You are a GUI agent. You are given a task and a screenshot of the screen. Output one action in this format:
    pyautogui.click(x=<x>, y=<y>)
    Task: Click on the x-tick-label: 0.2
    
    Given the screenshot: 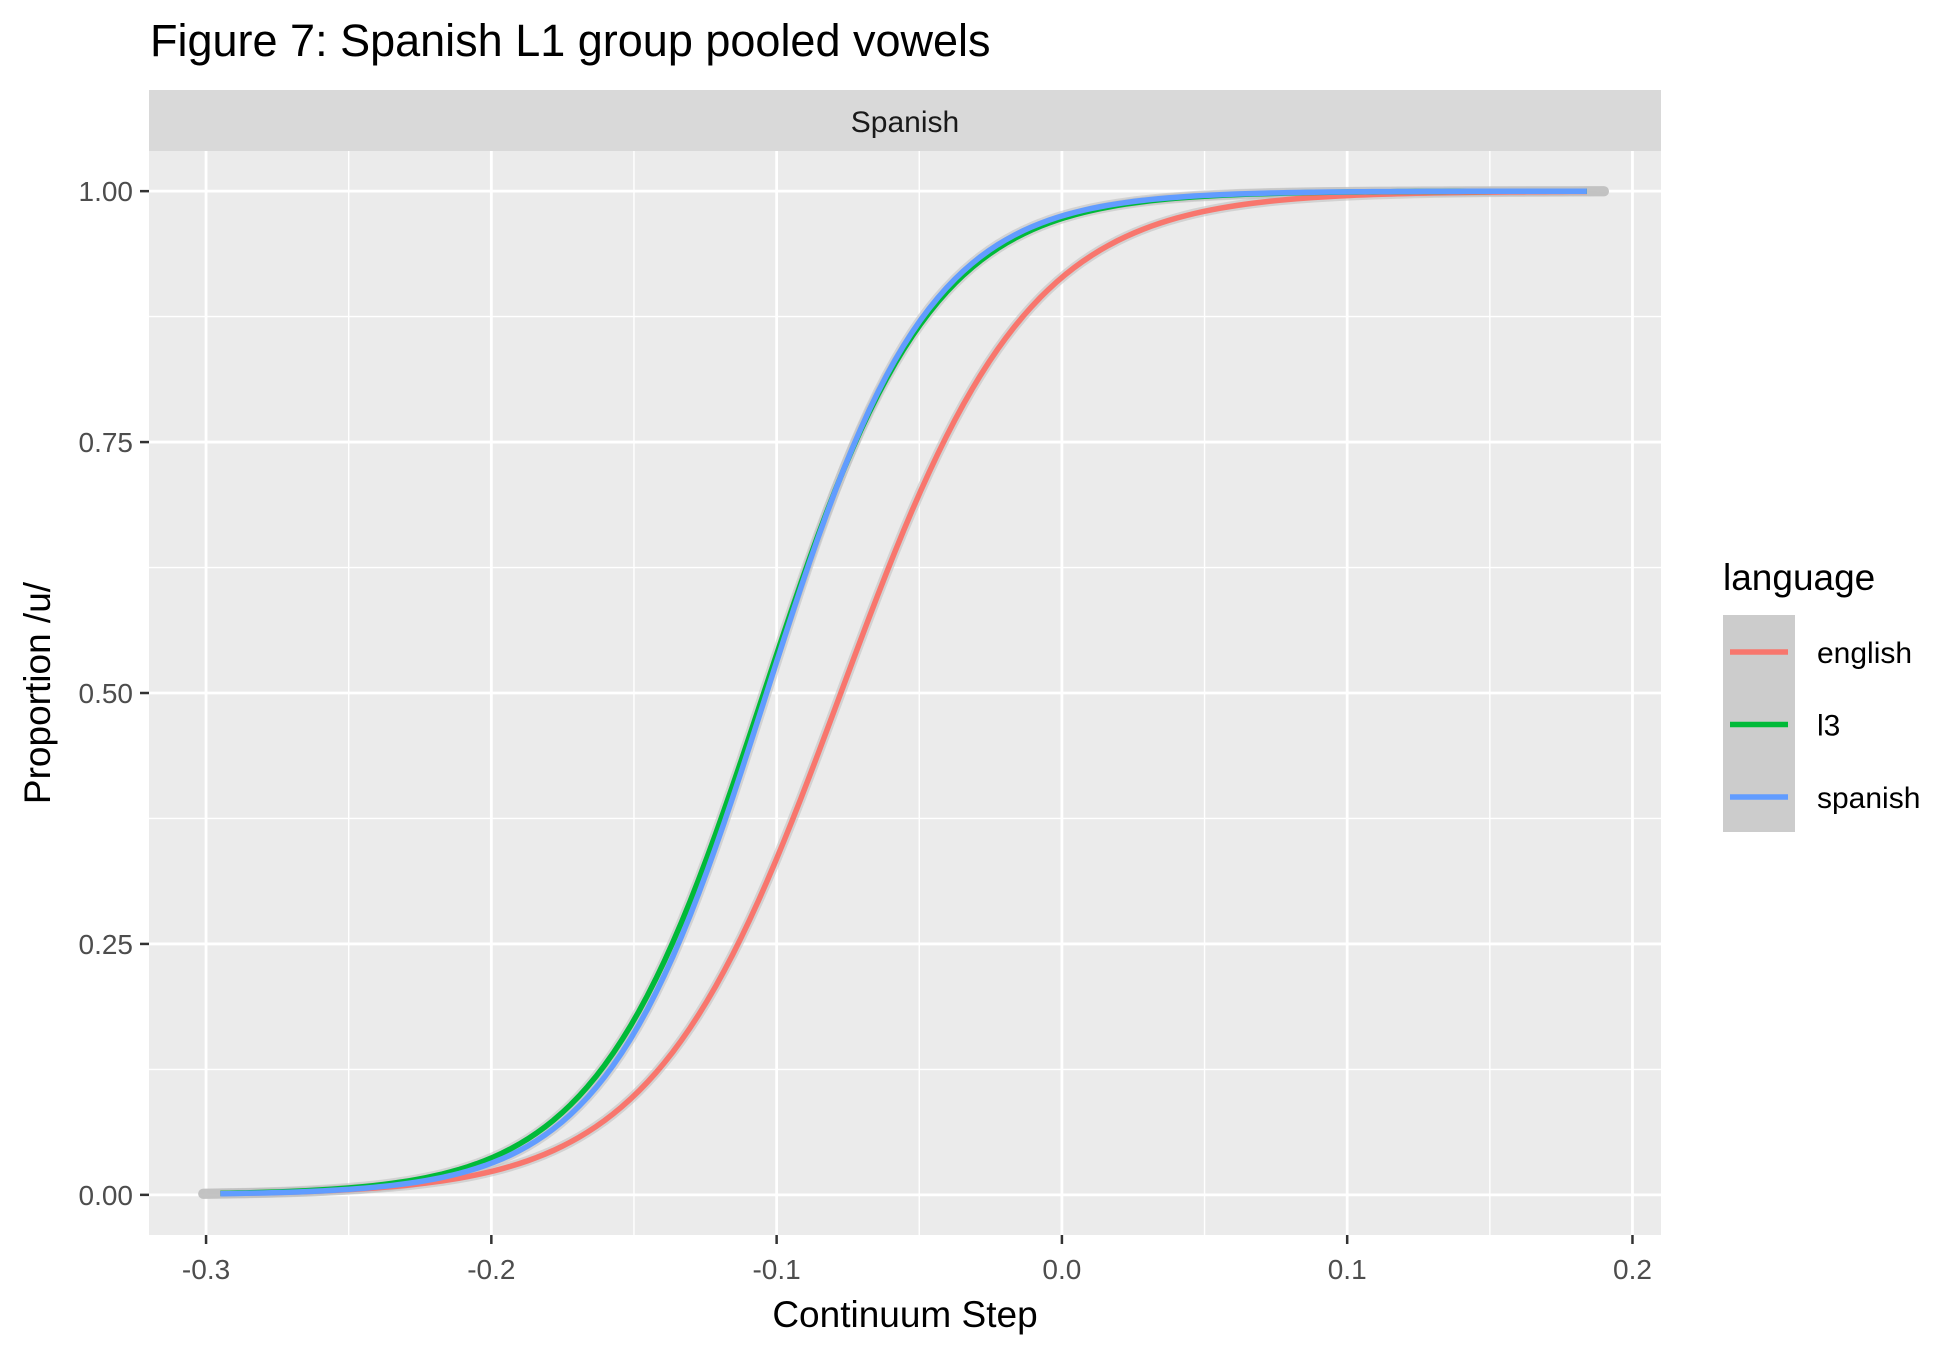 What is the action you would take?
    pyautogui.click(x=1632, y=1269)
    